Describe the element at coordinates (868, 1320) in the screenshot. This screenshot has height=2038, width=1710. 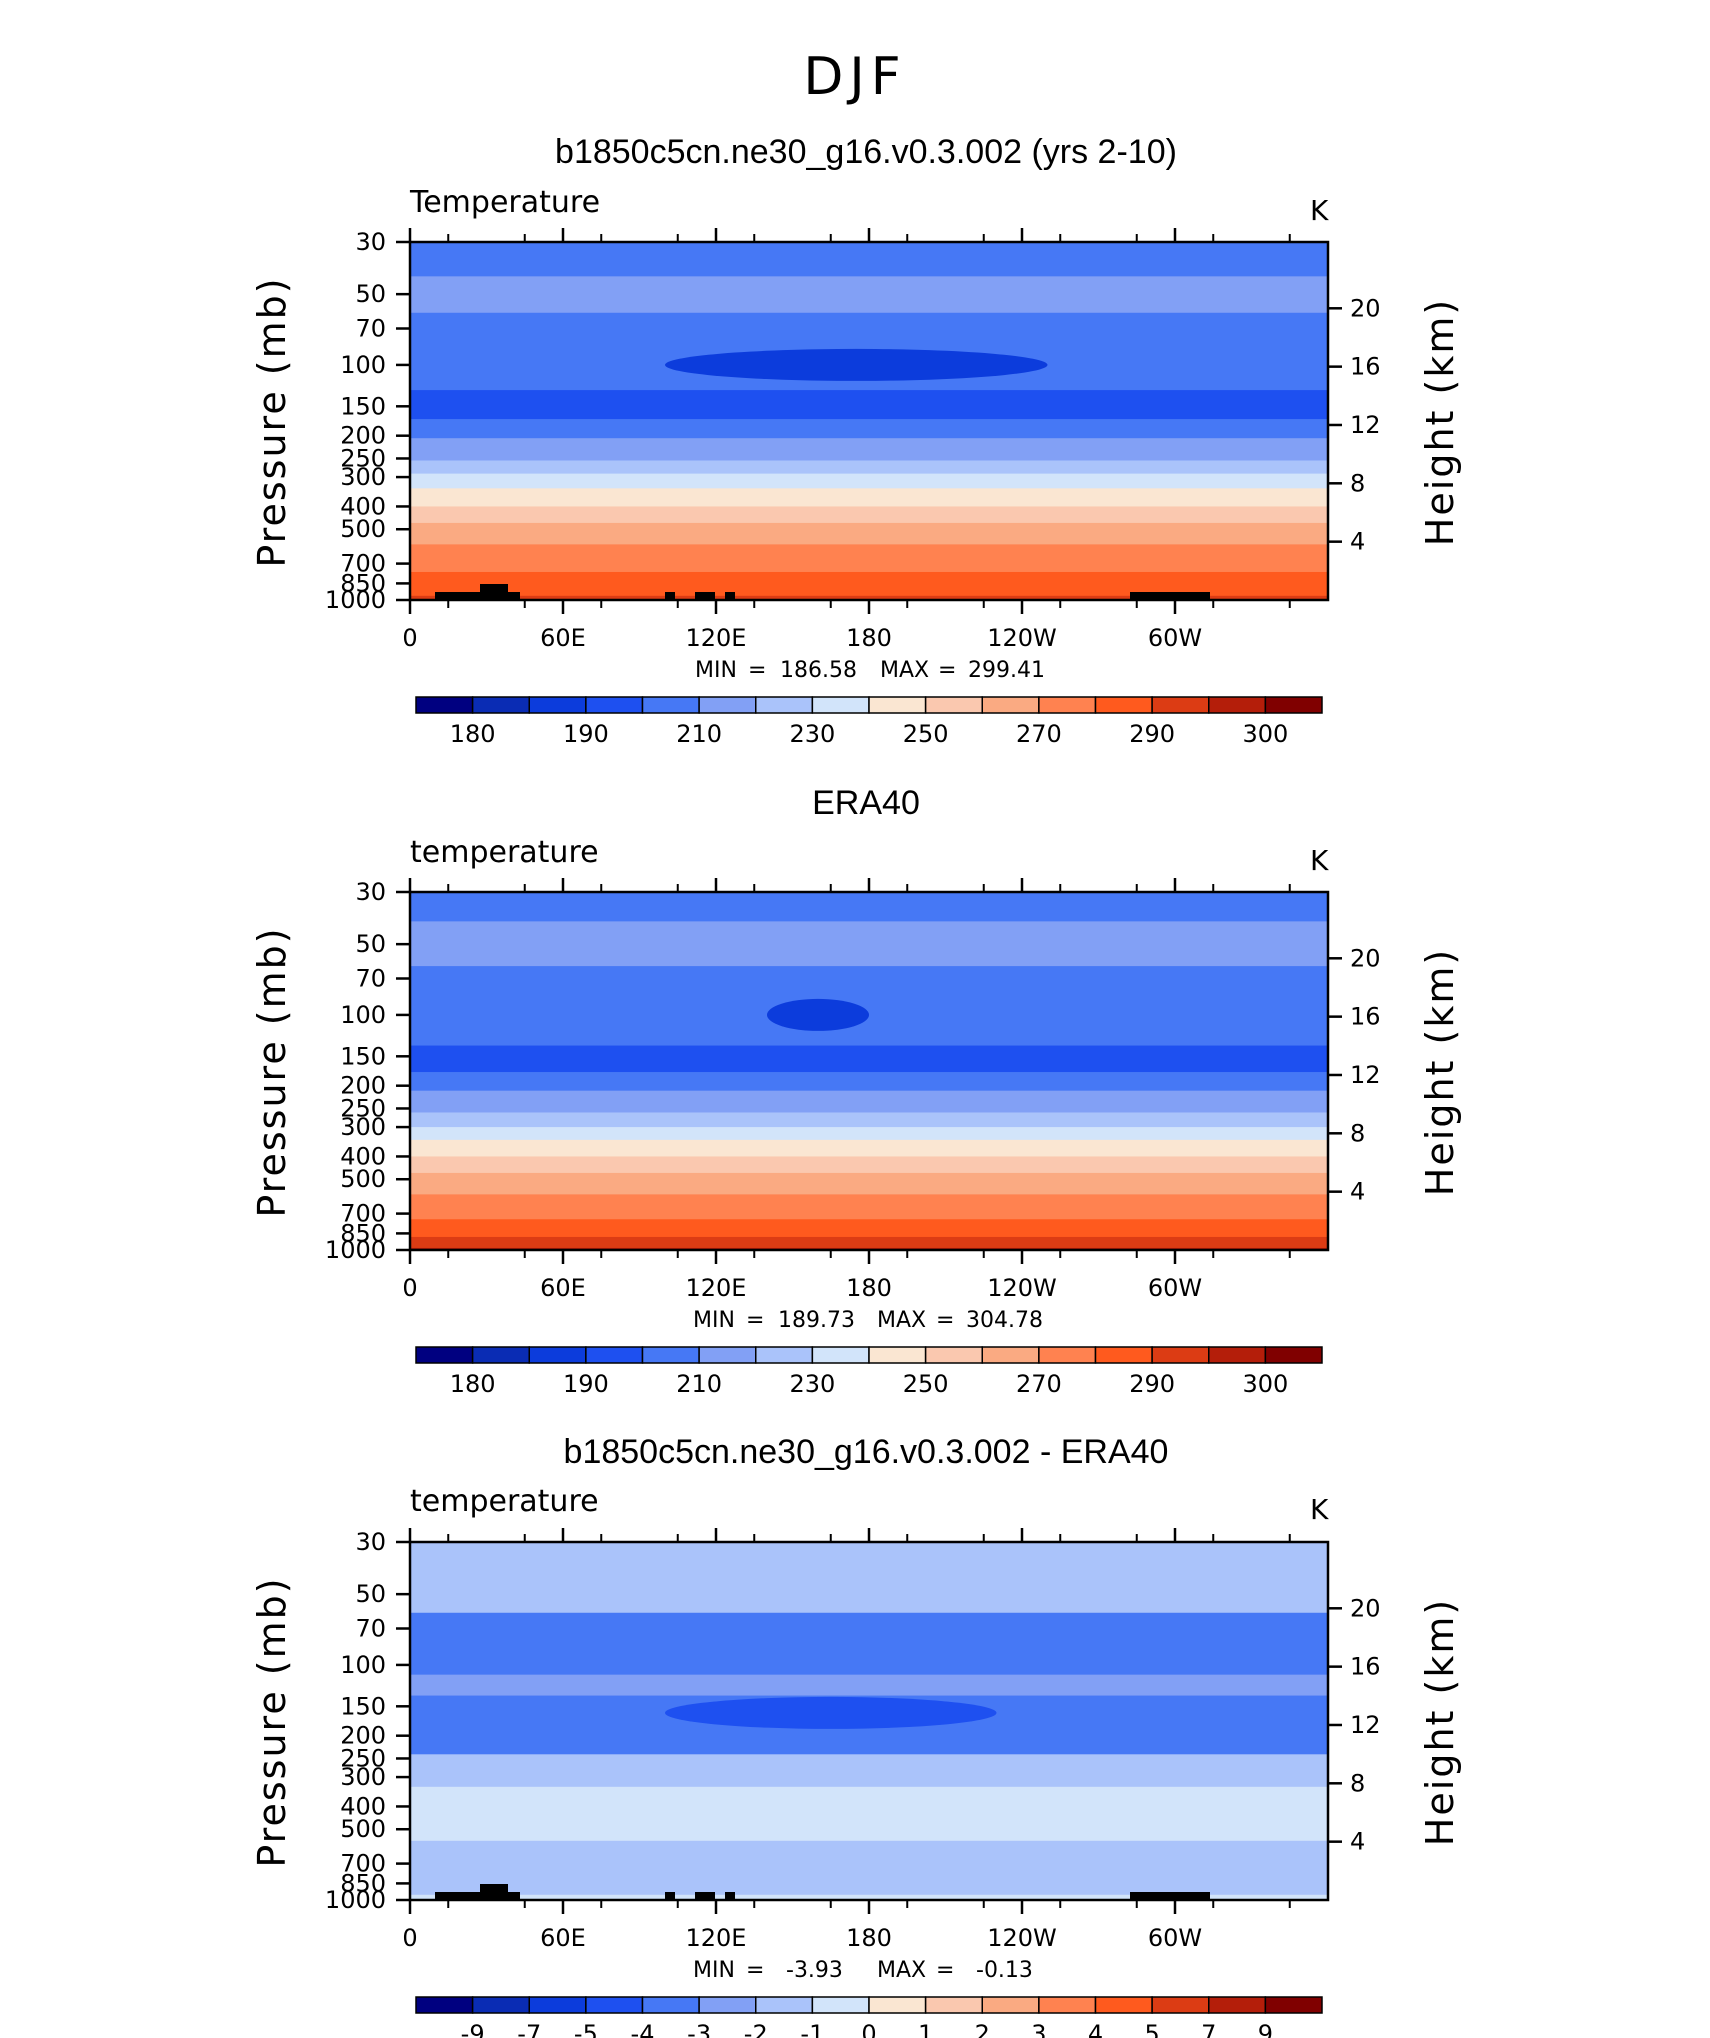
I see `stats-line: MIN = 189.73 MAX = 304.78` at that location.